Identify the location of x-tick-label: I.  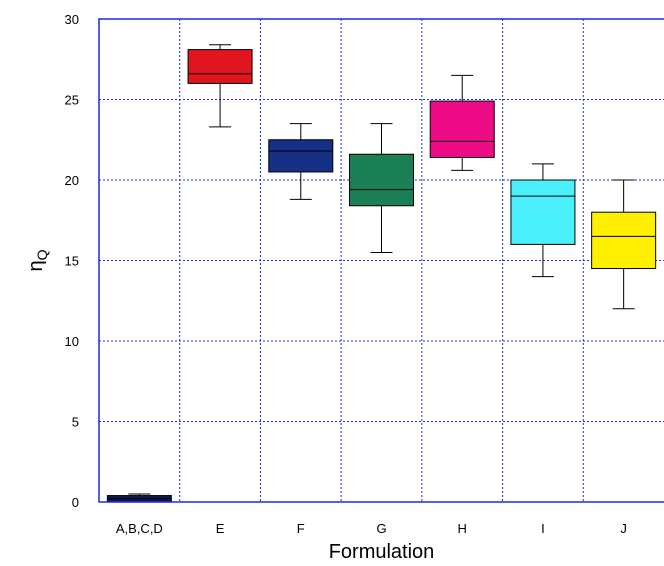
(543, 528).